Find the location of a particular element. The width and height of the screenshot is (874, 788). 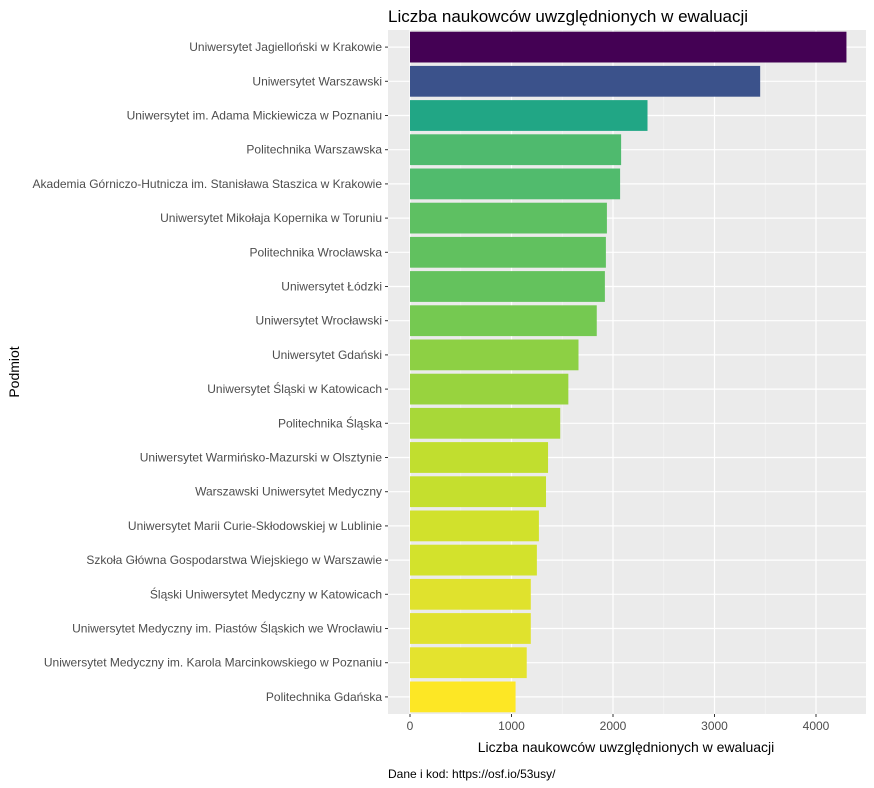

y-tick-label: Politechnika Wrocławska is located at coordinates (316, 252).